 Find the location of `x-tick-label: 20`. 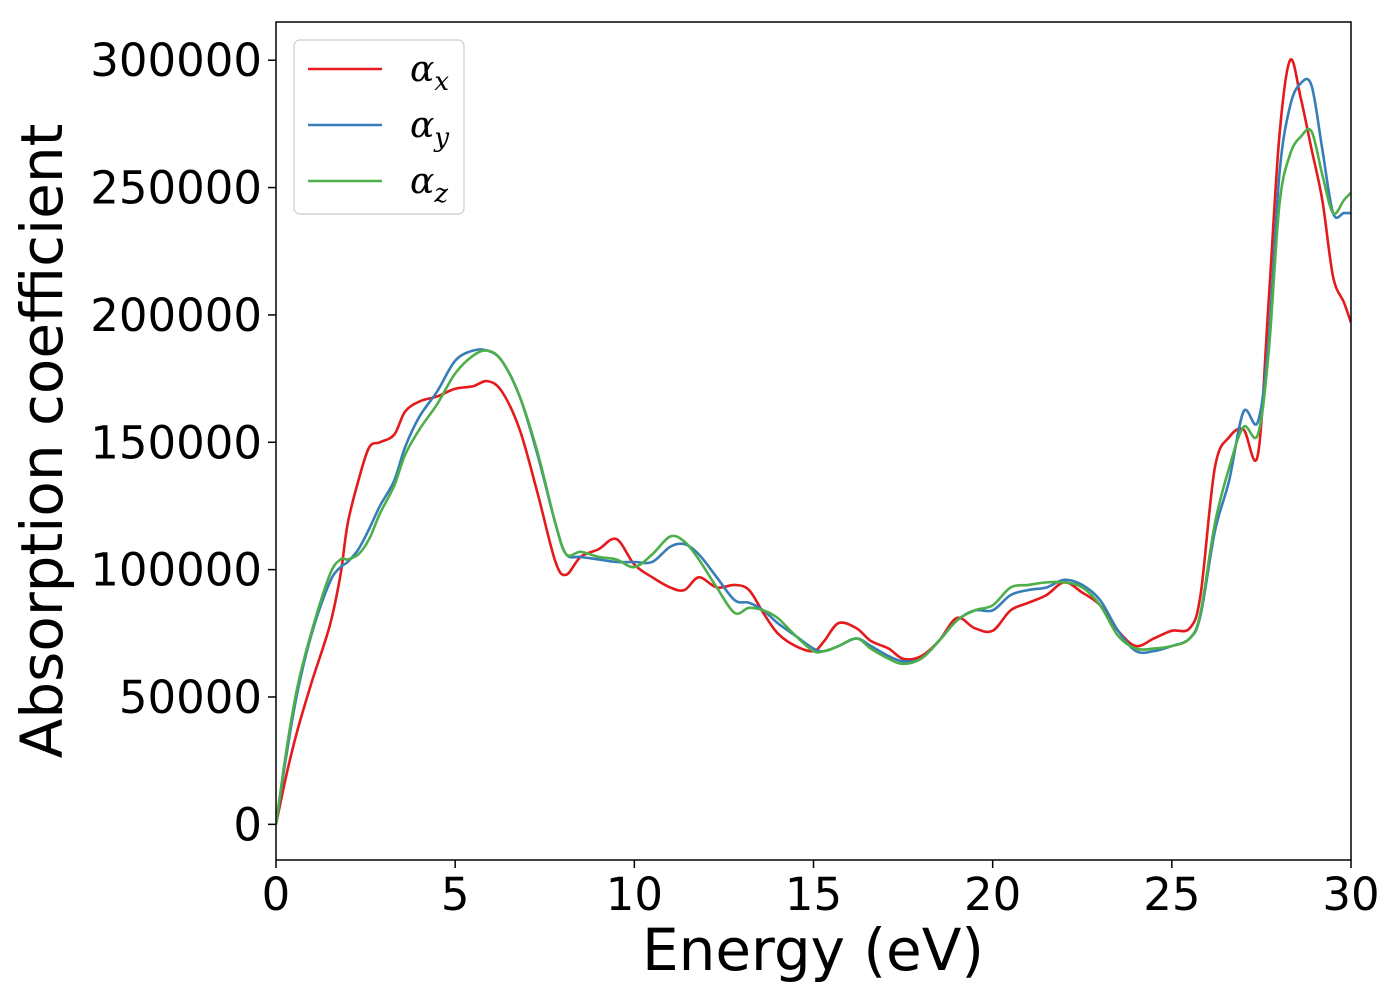

x-tick-label: 20 is located at coordinates (992, 894).